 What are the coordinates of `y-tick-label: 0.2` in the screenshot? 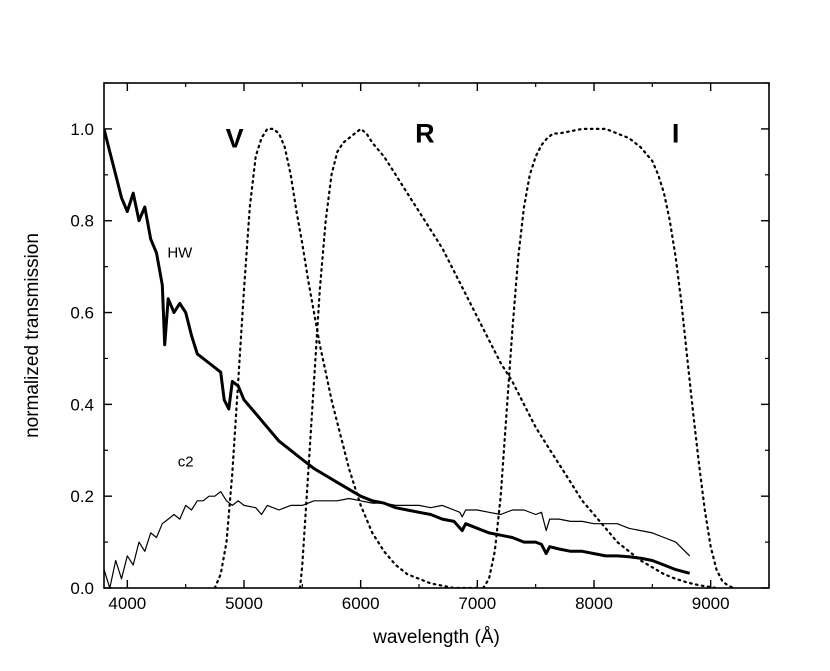 It's located at (82, 496).